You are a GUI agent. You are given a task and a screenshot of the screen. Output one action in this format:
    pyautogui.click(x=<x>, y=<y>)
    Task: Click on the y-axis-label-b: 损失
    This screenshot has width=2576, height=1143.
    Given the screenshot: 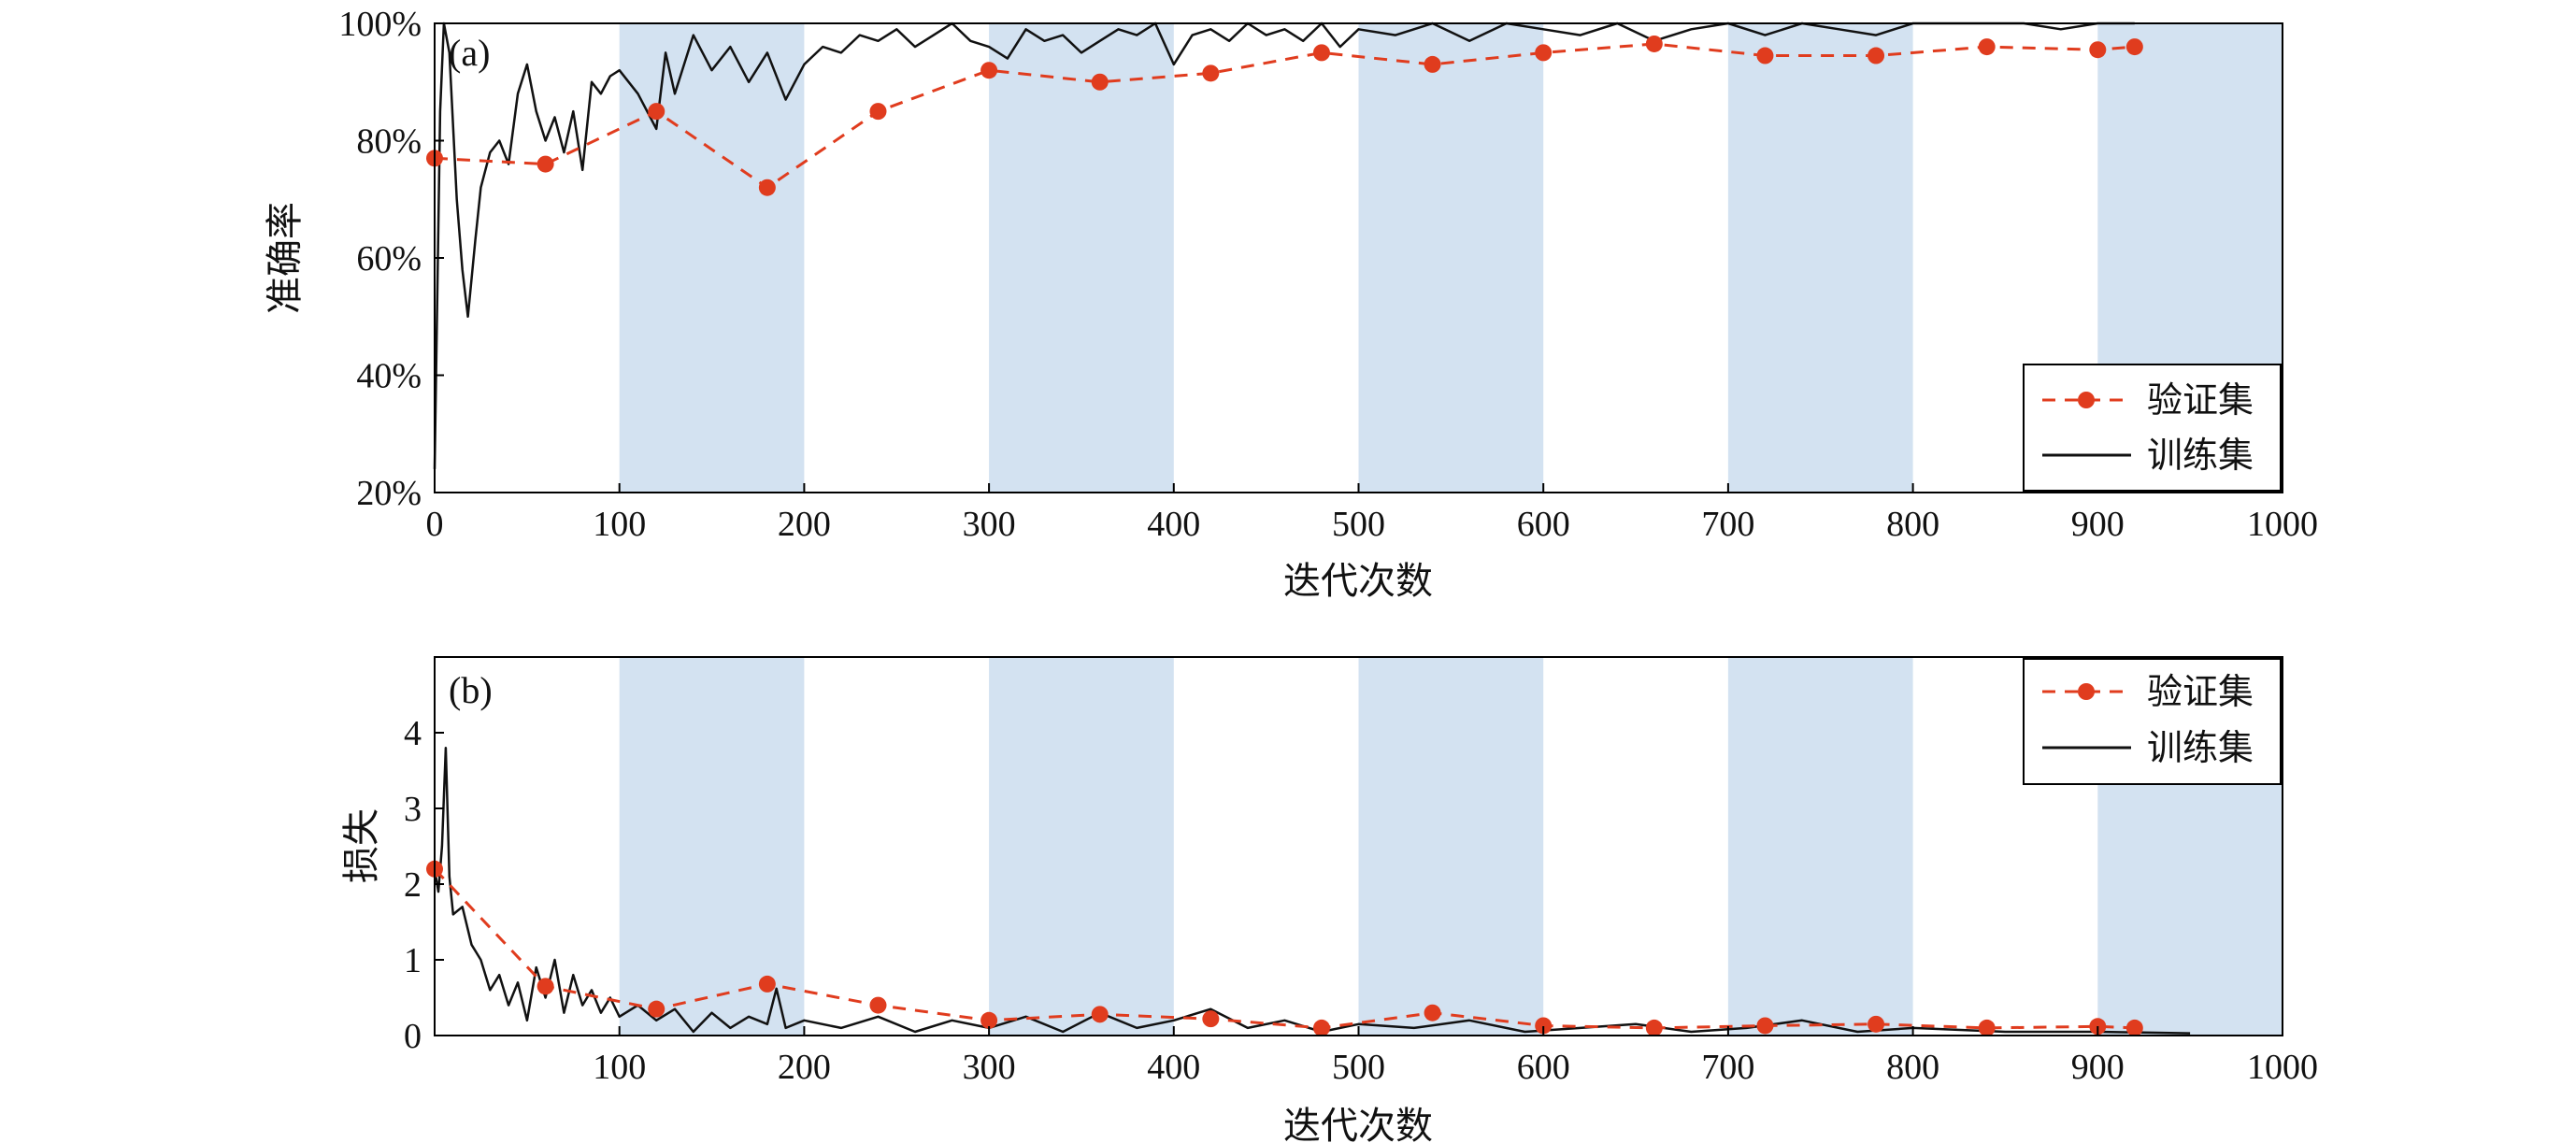 What is the action you would take?
    pyautogui.click(x=361, y=845)
    